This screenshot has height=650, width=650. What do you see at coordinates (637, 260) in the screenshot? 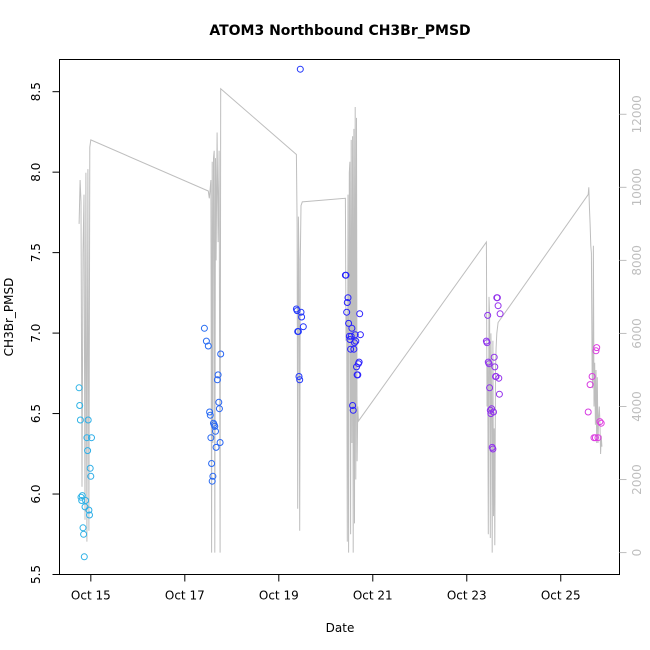
I see `y2-tick-label: 8000` at bounding box center [637, 260].